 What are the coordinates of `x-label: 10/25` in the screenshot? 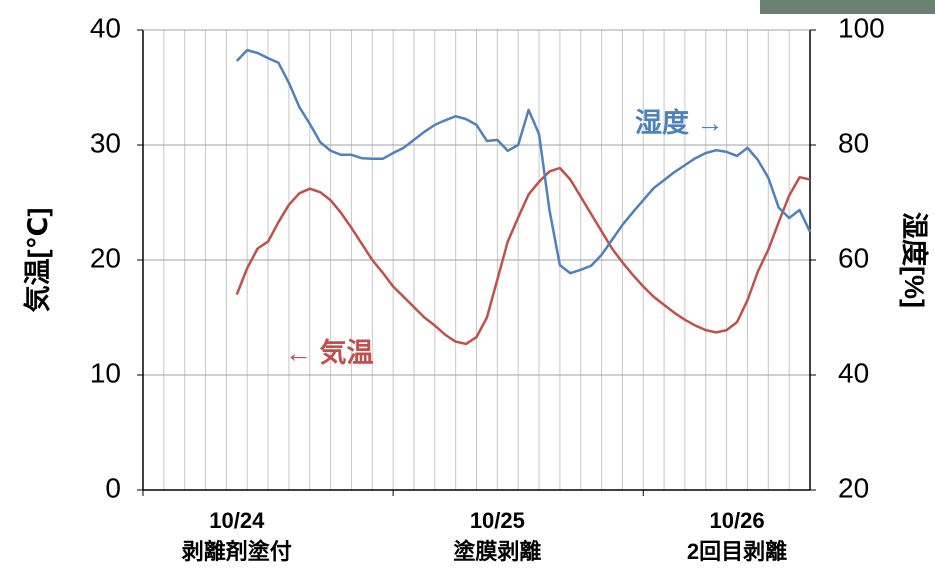 It's located at (497, 520).